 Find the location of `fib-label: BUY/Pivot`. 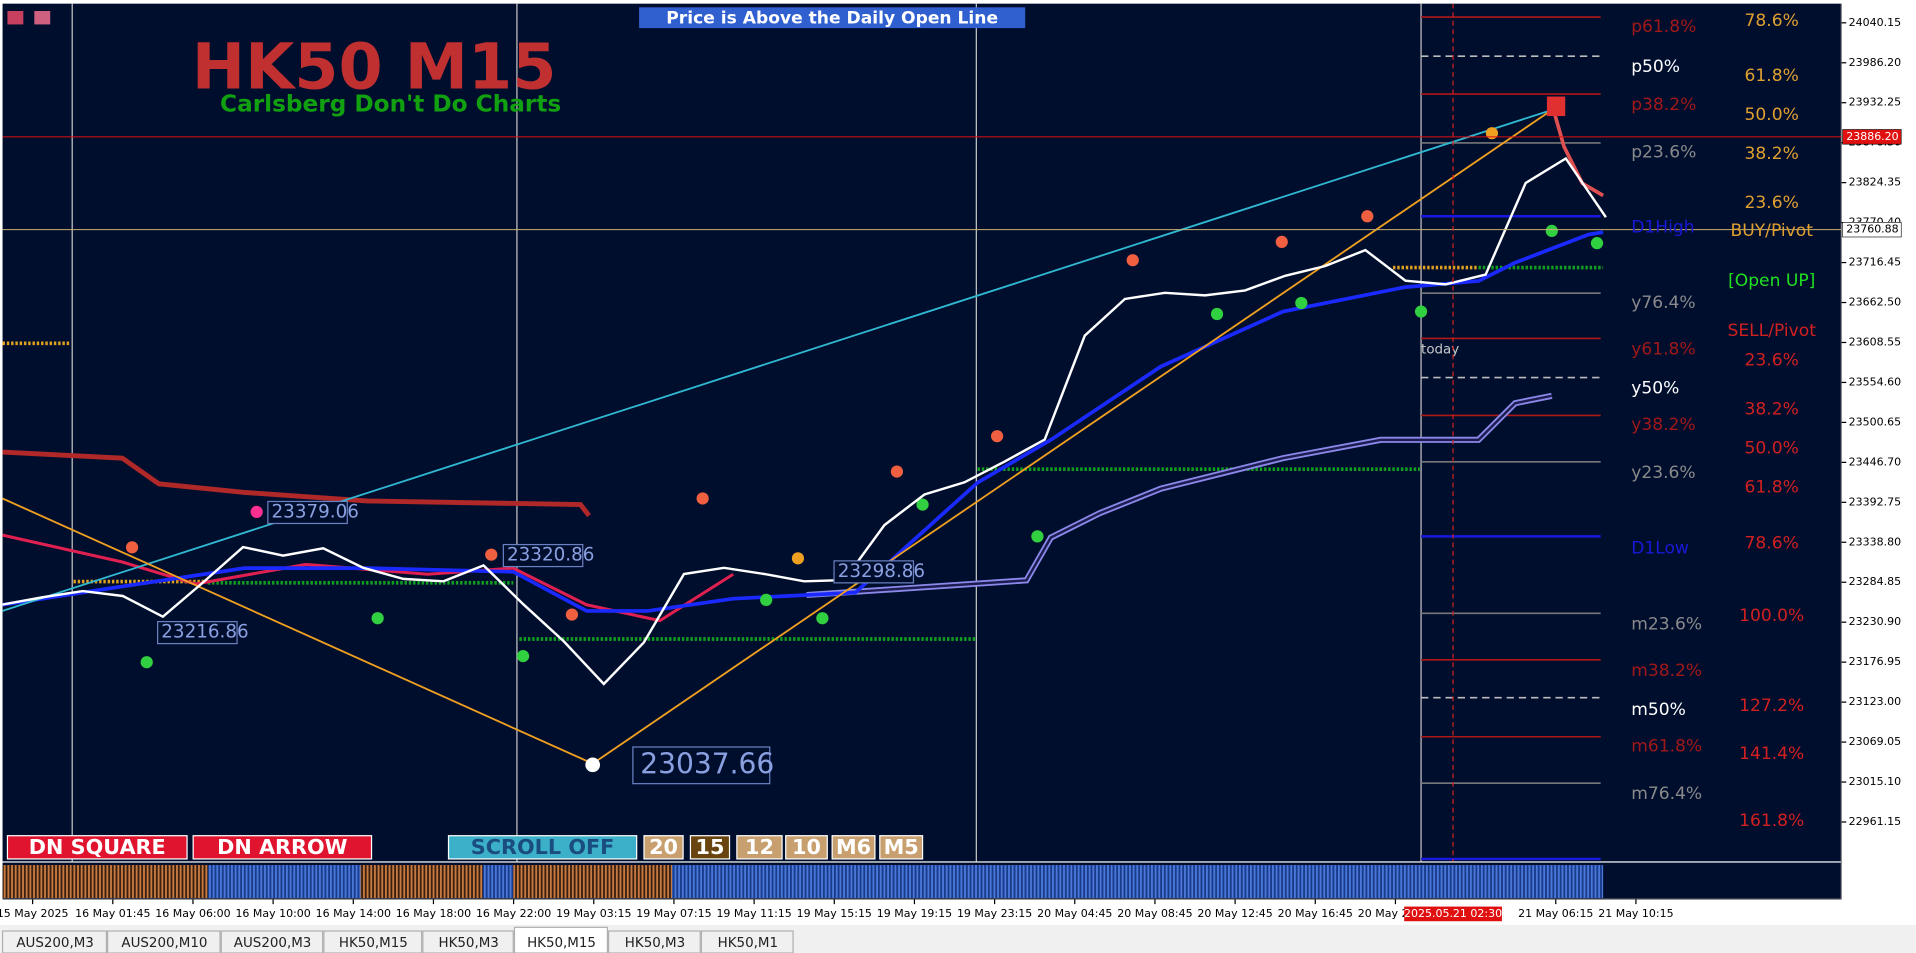

fib-label: BUY/Pivot is located at coordinates (1772, 231).